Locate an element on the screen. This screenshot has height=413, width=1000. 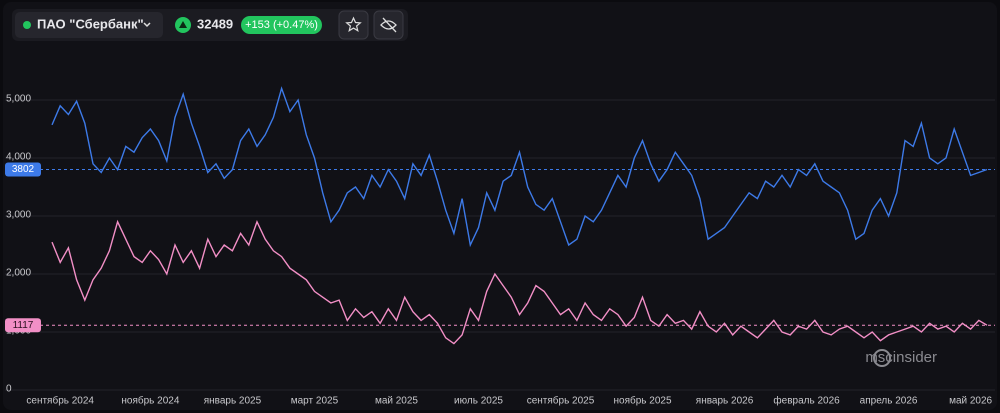
hide-button is located at coordinates (388, 25).